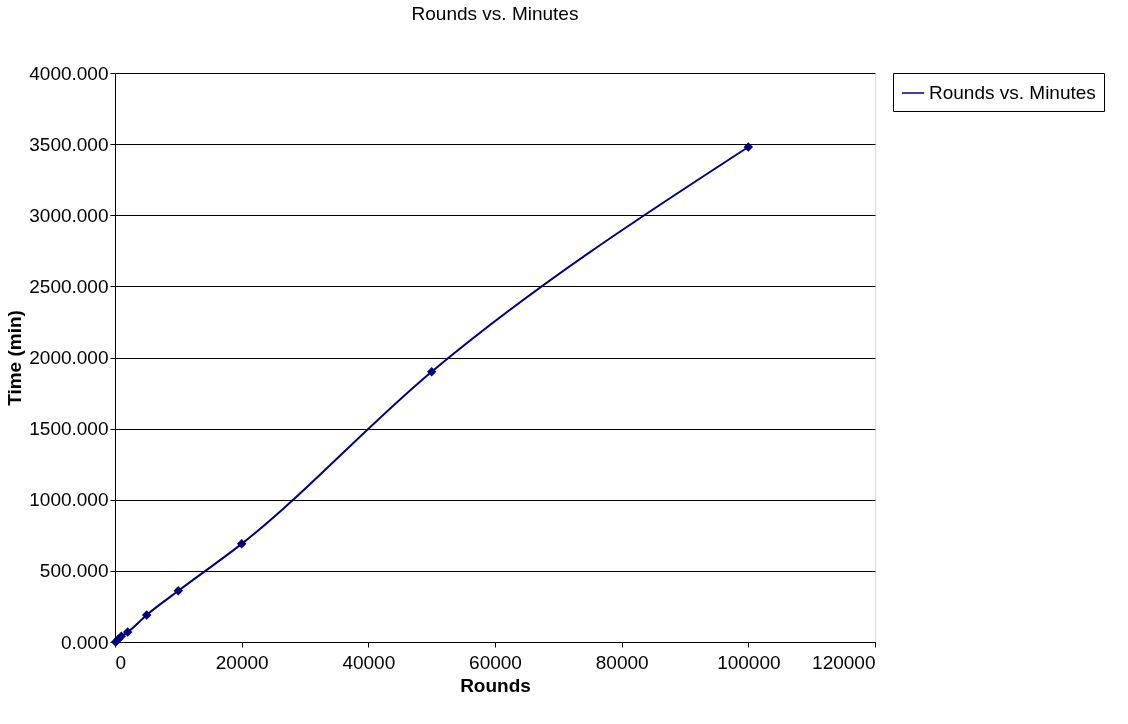 This screenshot has width=1128, height=724. What do you see at coordinates (84, 642) in the screenshot?
I see `y-tick-label: 0.000` at bounding box center [84, 642].